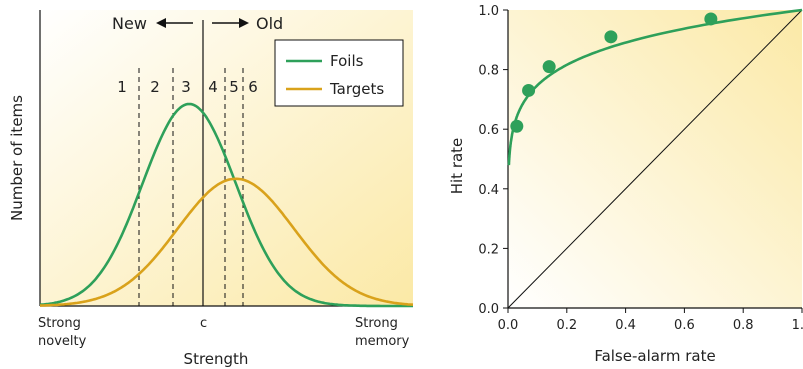  I want to click on legend-box, so click(339, 73).